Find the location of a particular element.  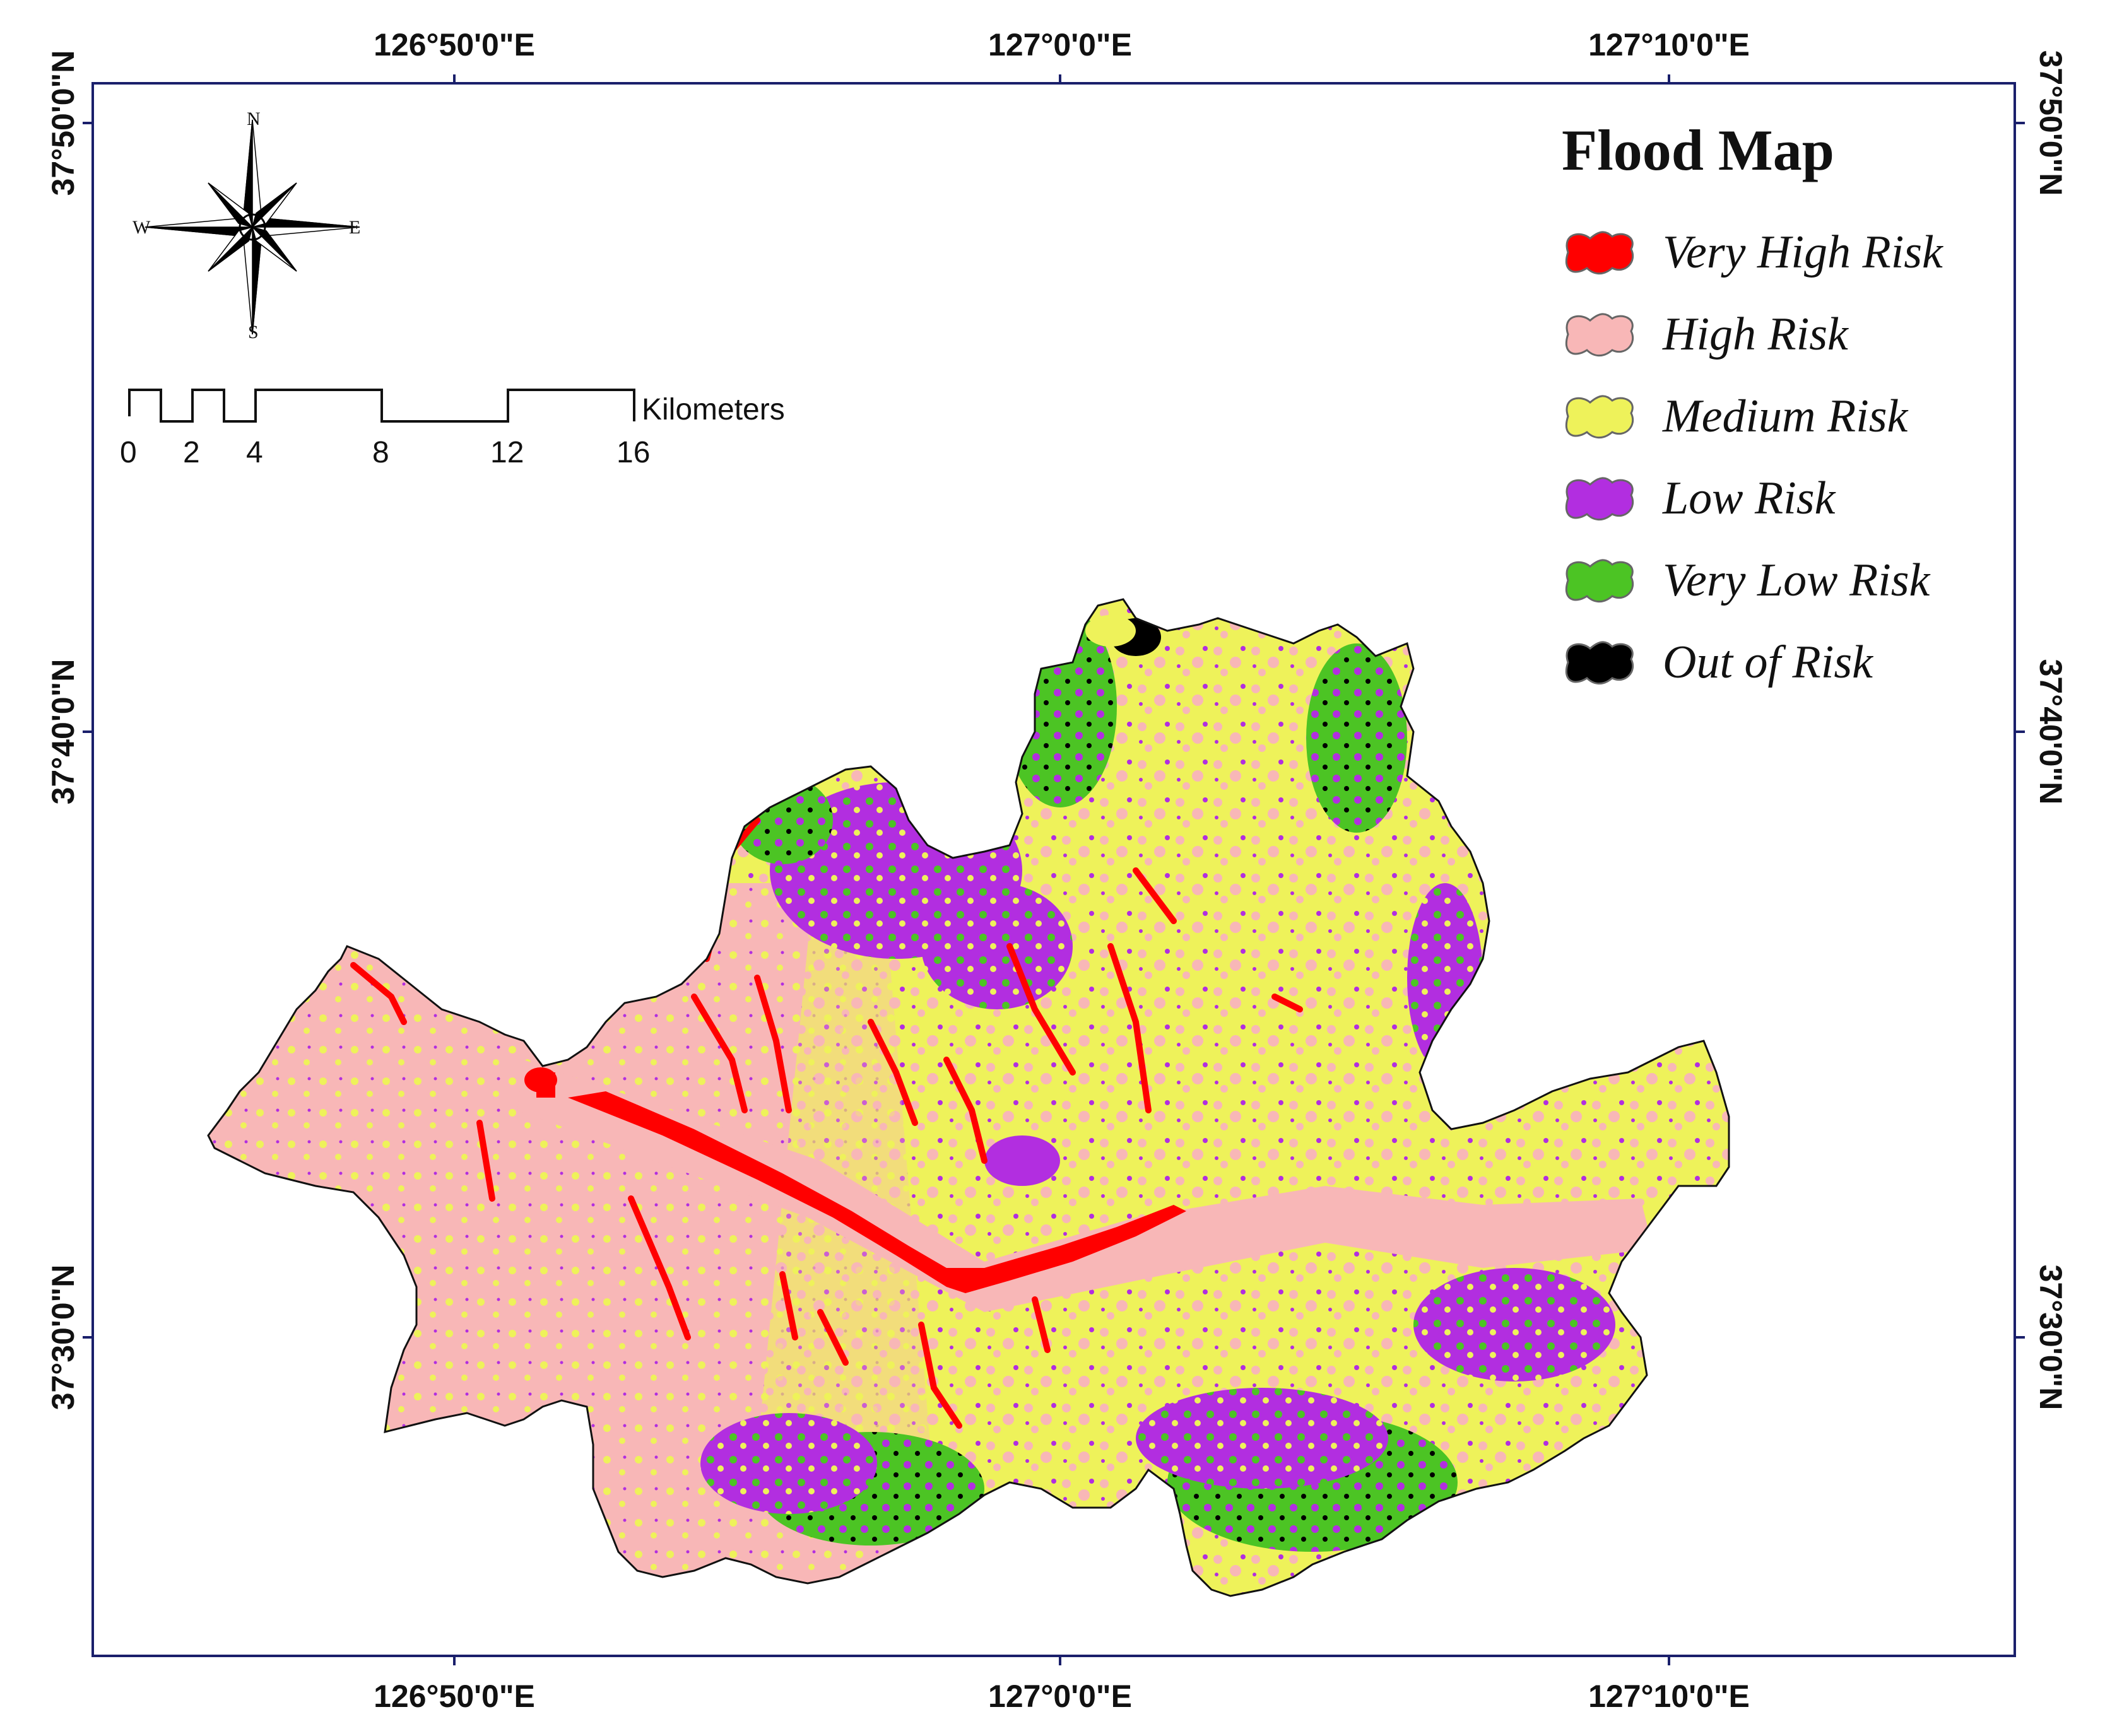

scale-unit-label: Kilometers is located at coordinates (713, 409).